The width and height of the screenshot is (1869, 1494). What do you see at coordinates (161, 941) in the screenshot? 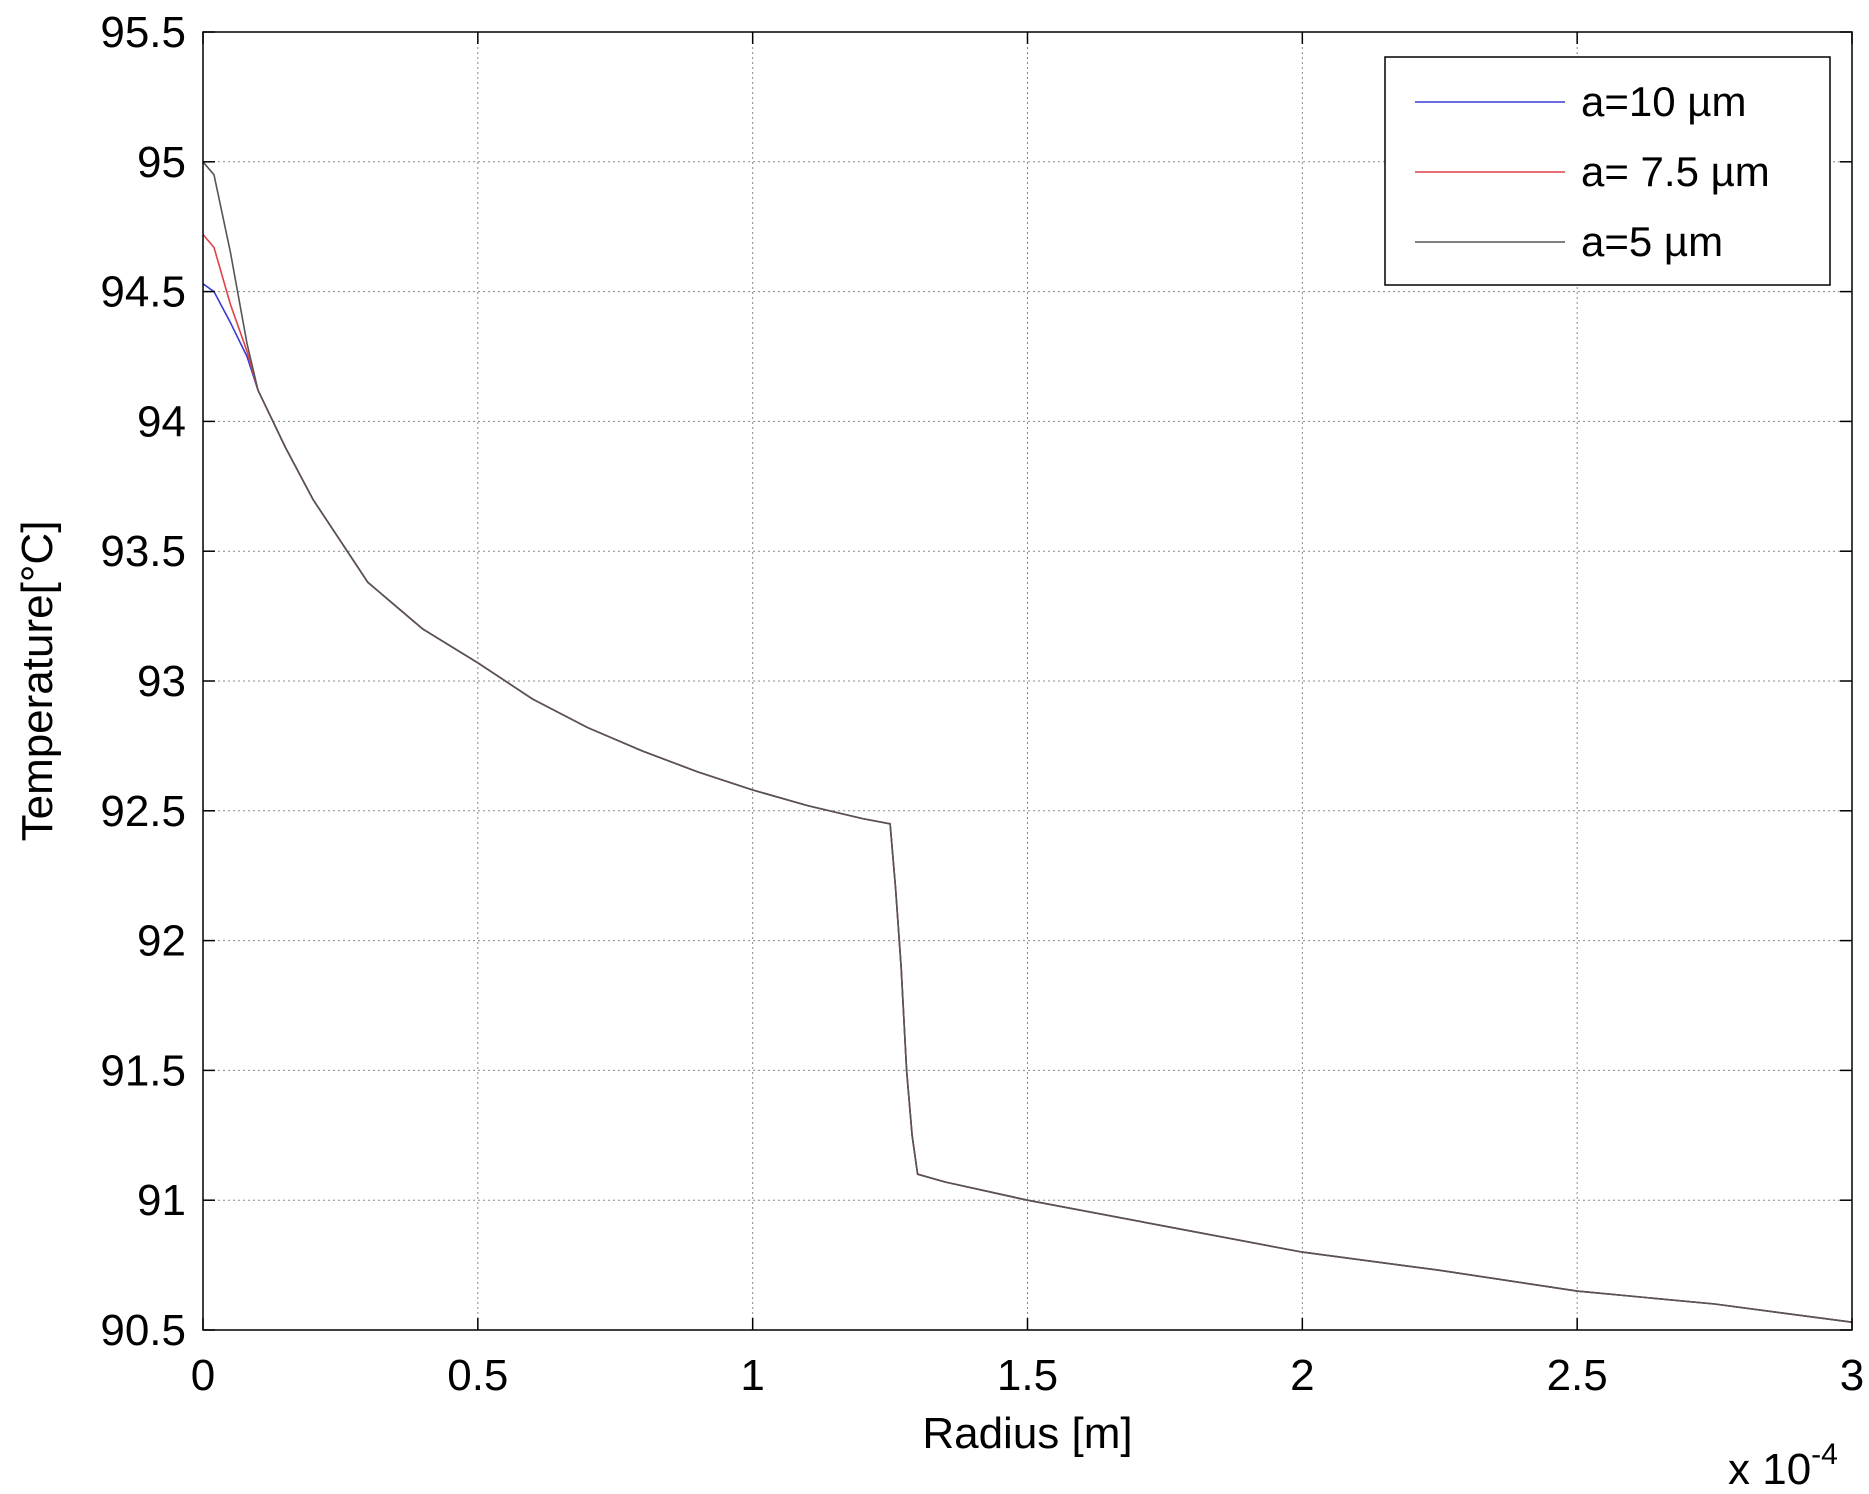
I see `y-tick-label: 92` at bounding box center [161, 941].